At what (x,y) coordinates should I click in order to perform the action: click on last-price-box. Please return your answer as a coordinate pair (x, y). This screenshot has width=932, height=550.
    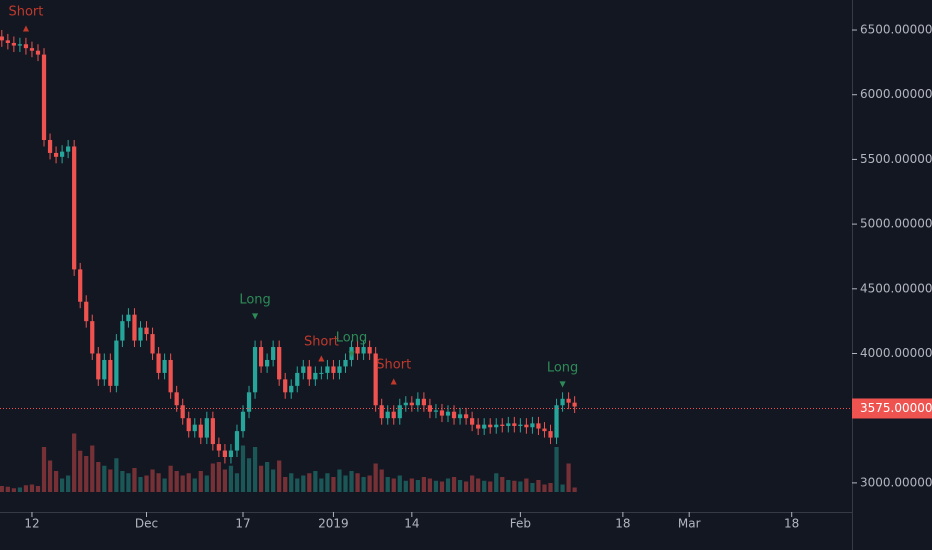
    Looking at the image, I should click on (892, 408).